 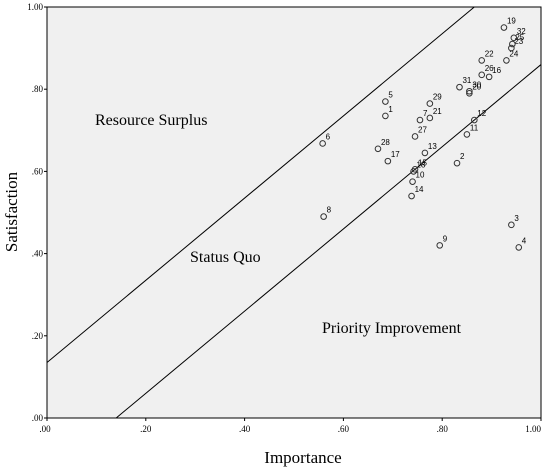 What do you see at coordinates (45, 429) in the screenshot?
I see `x-tick-label: .00` at bounding box center [45, 429].